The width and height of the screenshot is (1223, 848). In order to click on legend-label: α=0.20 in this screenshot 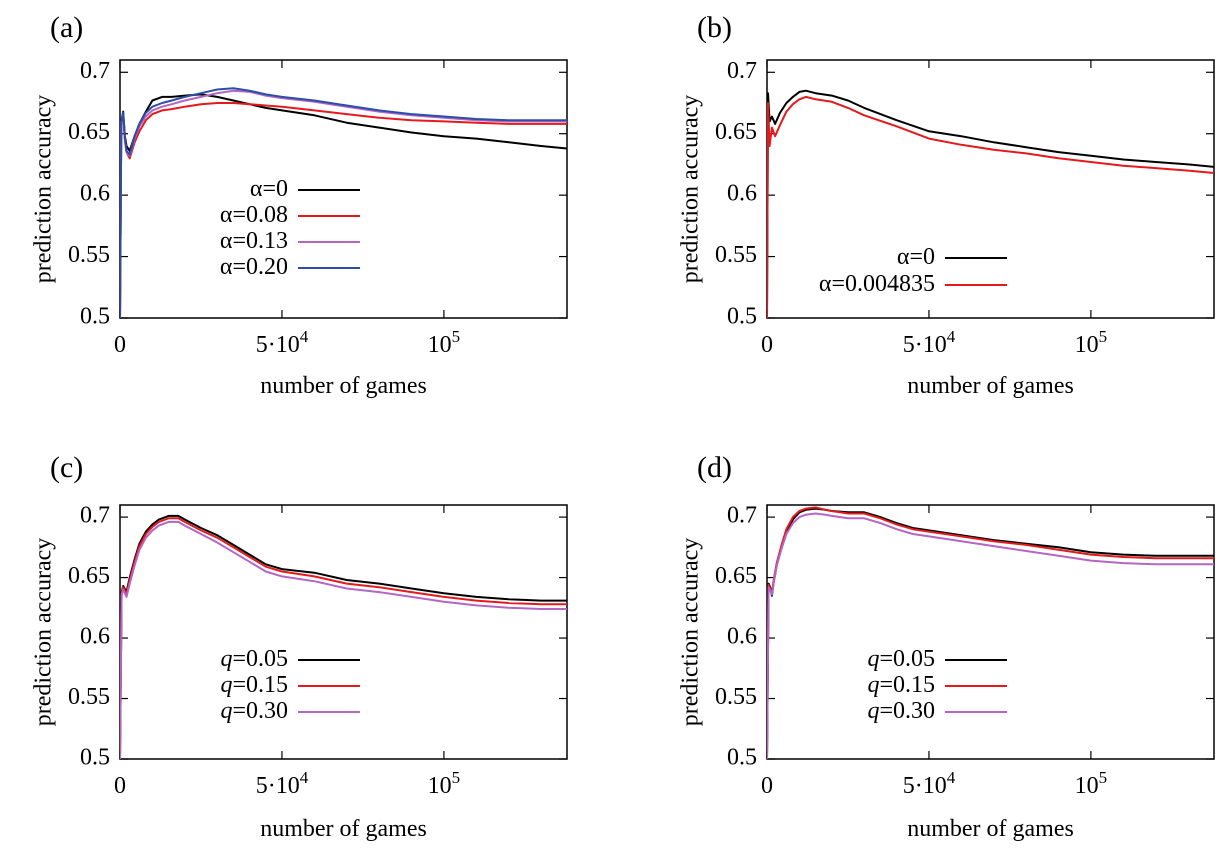, I will do `click(254, 267)`.